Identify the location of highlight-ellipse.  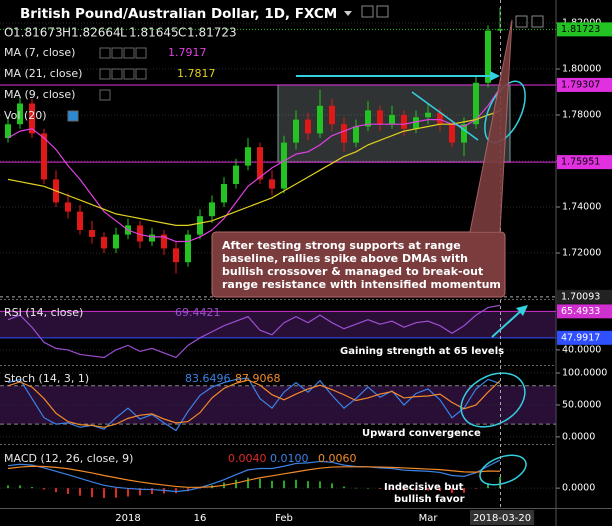
(493, 400).